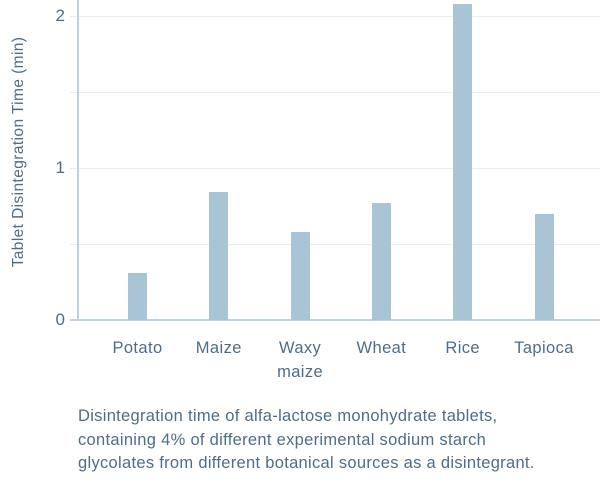  I want to click on x-axis-line, so click(338, 320).